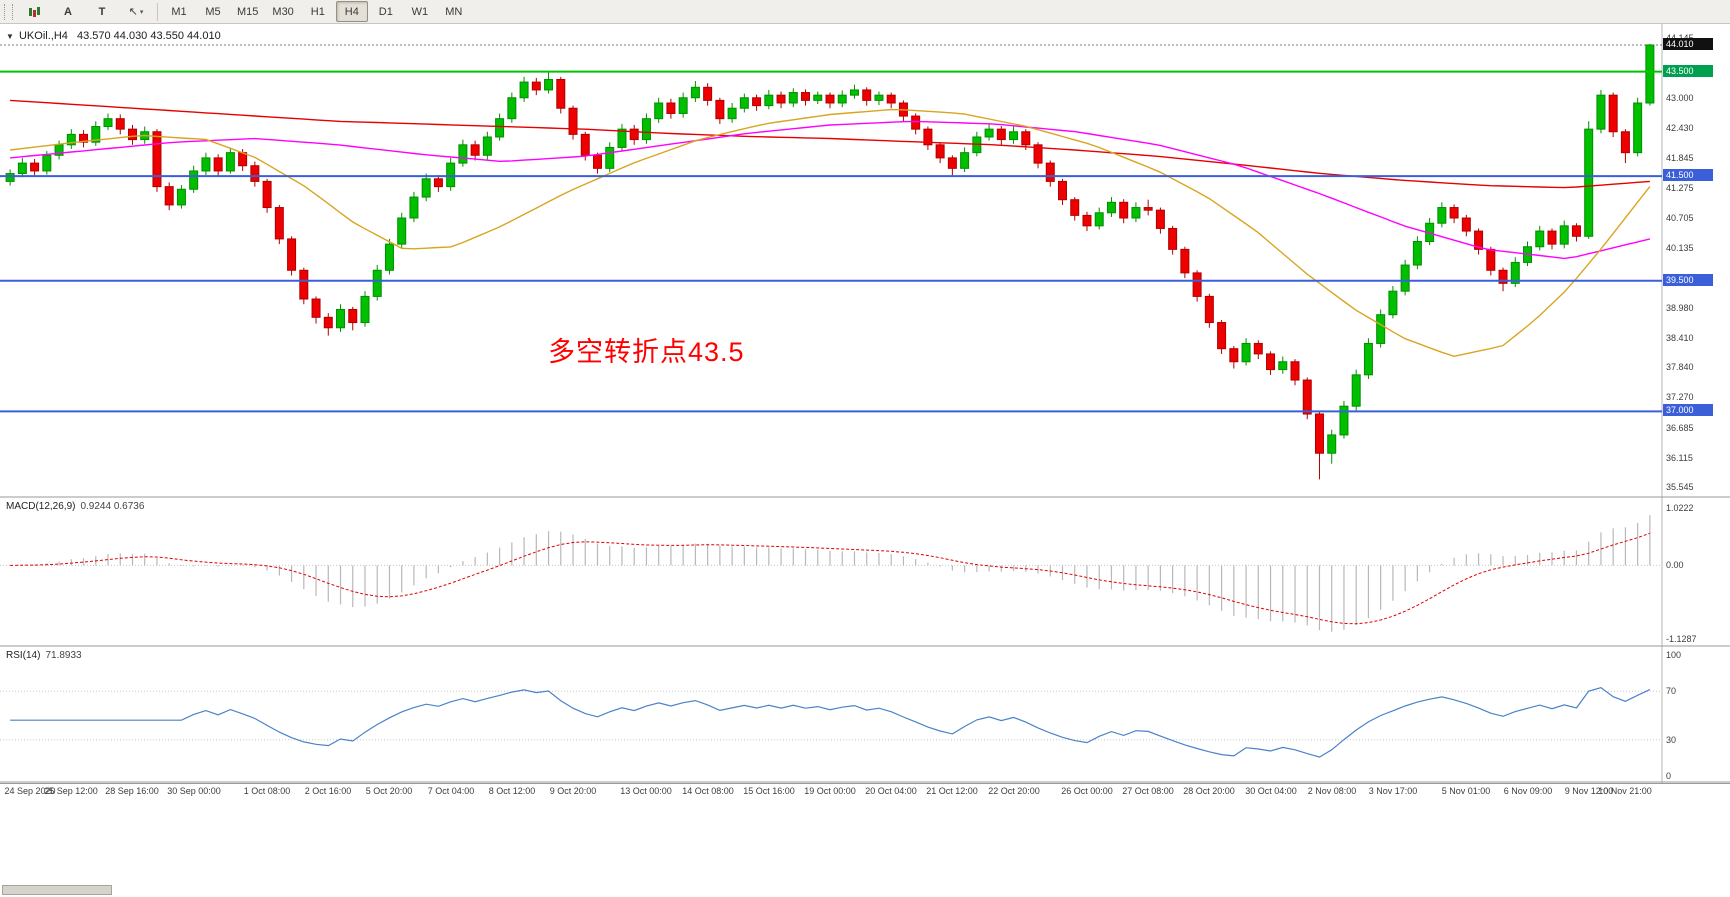 This screenshot has height=897, width=1730. What do you see at coordinates (267, 791) in the screenshot?
I see `time-label: 1 Oct 08:00` at bounding box center [267, 791].